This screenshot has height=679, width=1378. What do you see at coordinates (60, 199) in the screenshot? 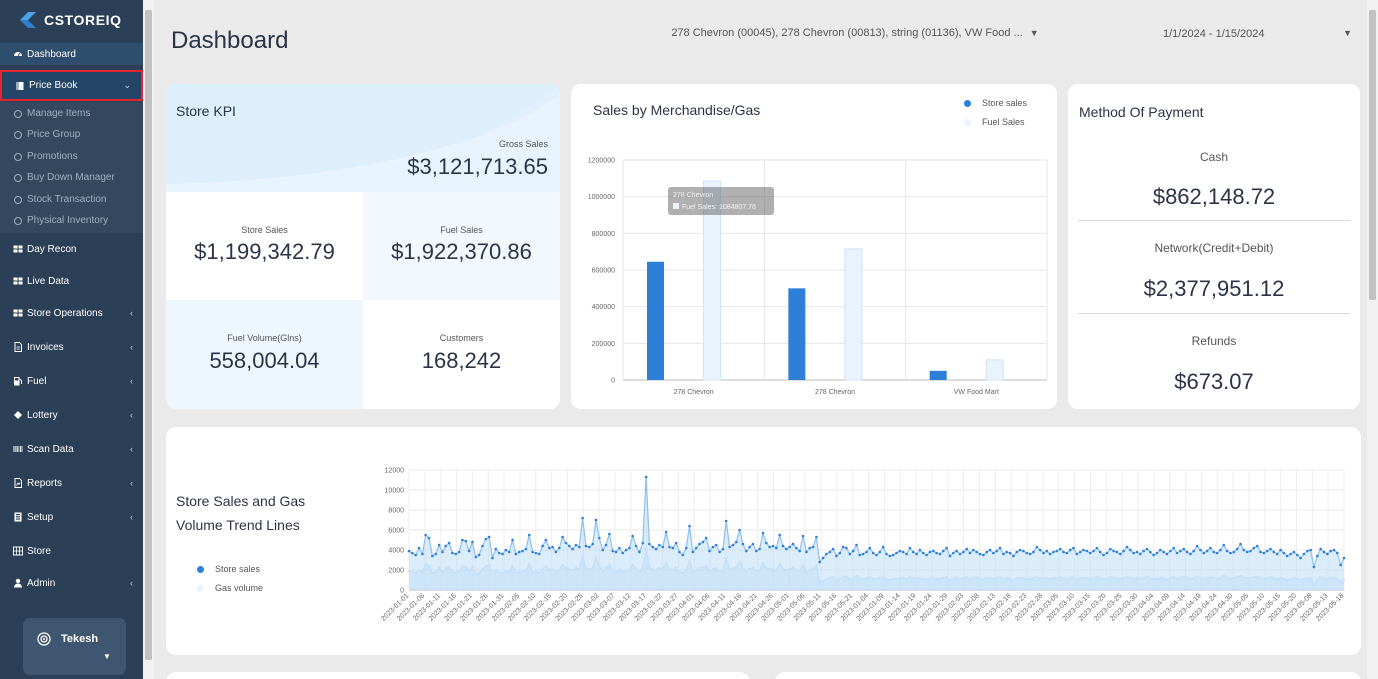
I see `submenu-item-stock-transaction: Stock Transaction` at bounding box center [60, 199].